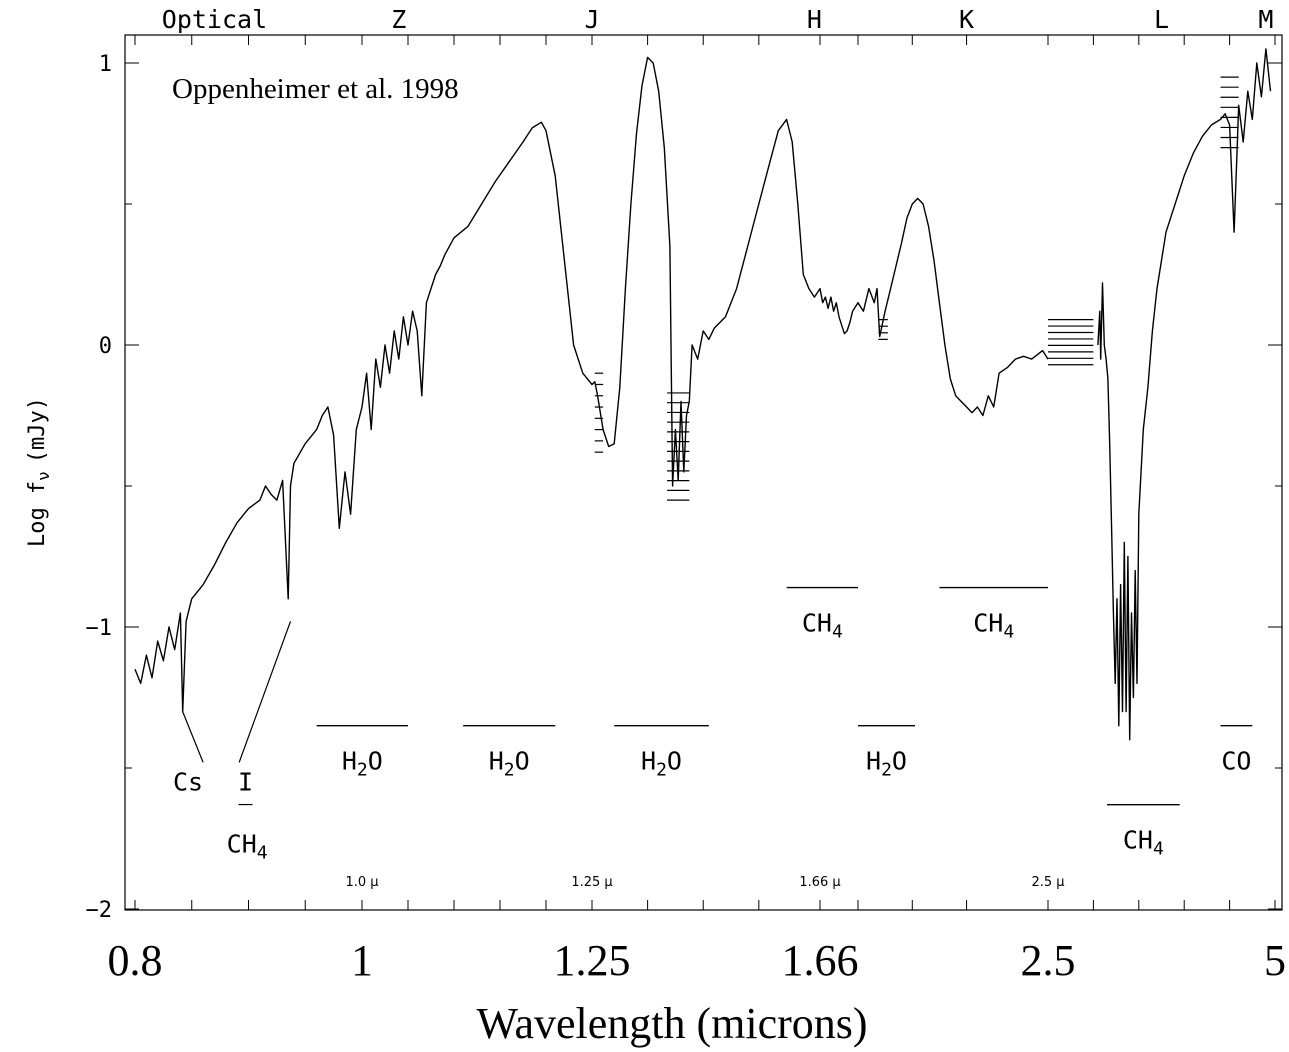 The width and height of the screenshot is (1289, 1052). I want to click on y-axis-label-unit: (mJy), so click(37, 430).